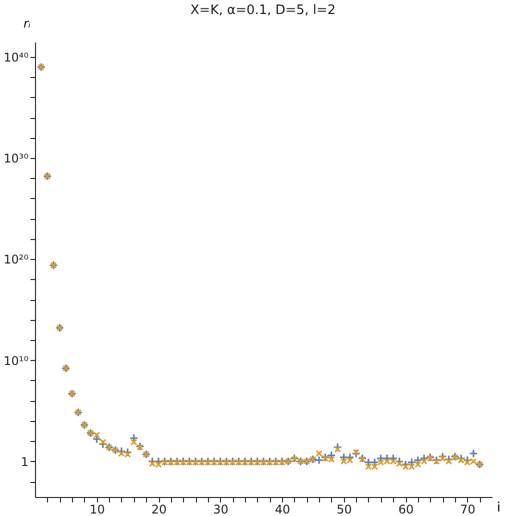  Describe the element at coordinates (24, 461) in the screenshot. I see `y-tick-label: 1` at that location.